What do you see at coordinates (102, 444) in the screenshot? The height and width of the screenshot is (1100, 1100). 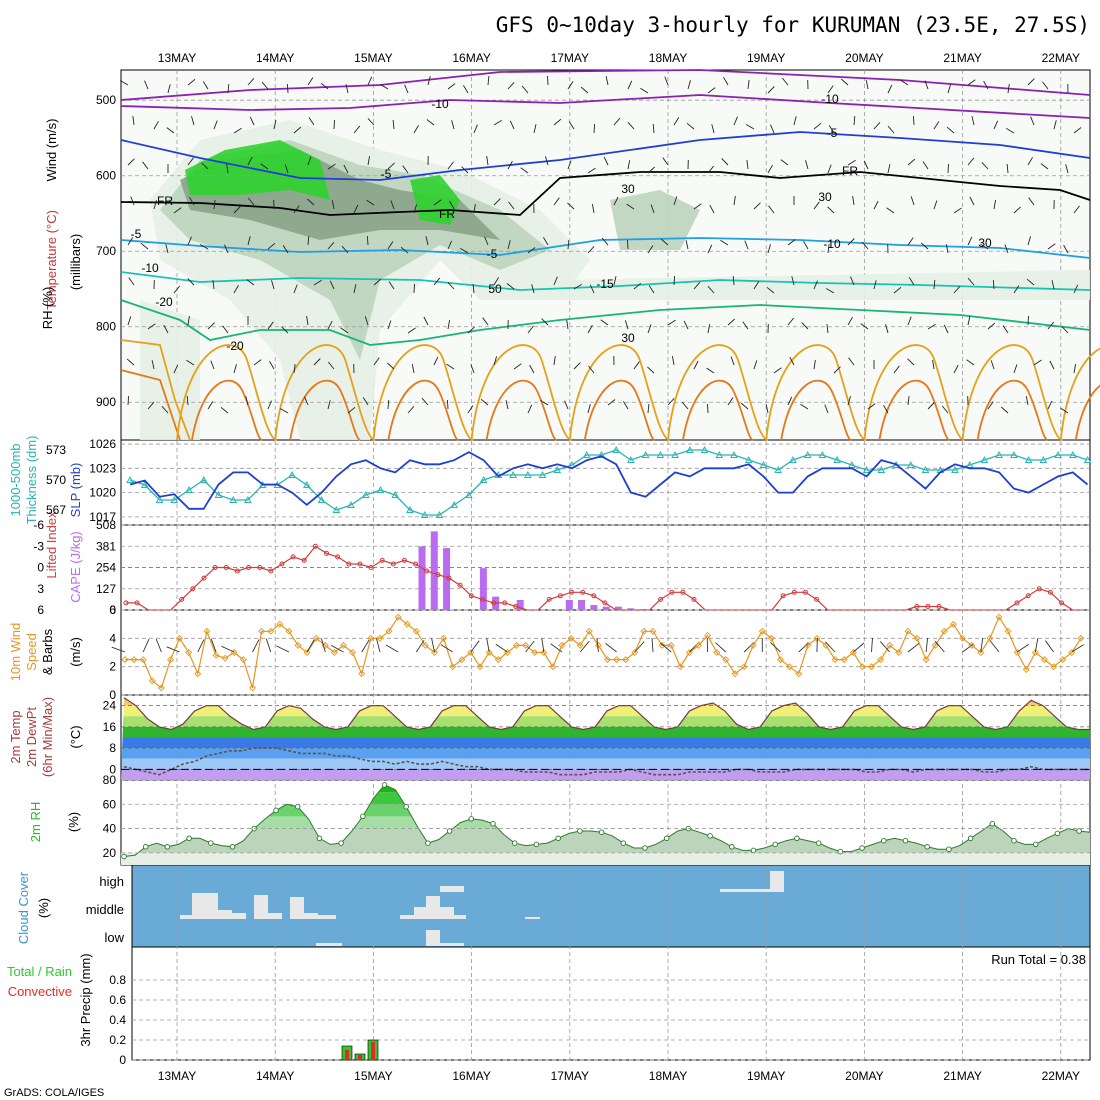 I see `slp-tick-label: 1026` at bounding box center [102, 444].